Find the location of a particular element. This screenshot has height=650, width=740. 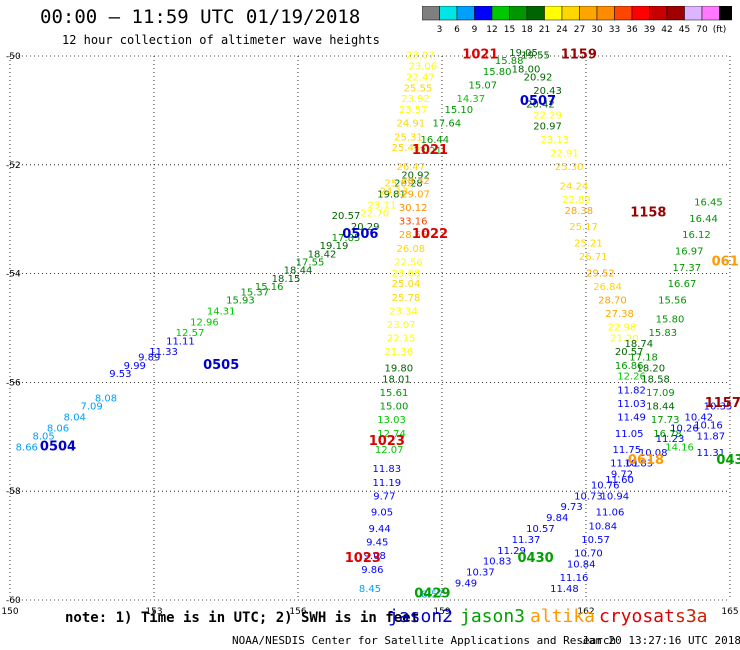

data-point-label: 9.44 is located at coordinates (379, 529).